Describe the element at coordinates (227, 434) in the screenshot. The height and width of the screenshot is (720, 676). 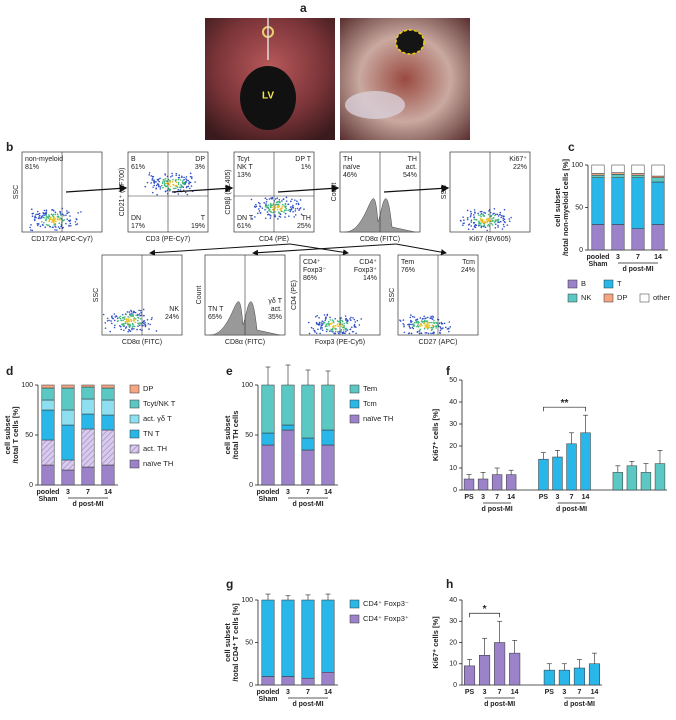
I see `y-axis-label: cell subset` at that location.